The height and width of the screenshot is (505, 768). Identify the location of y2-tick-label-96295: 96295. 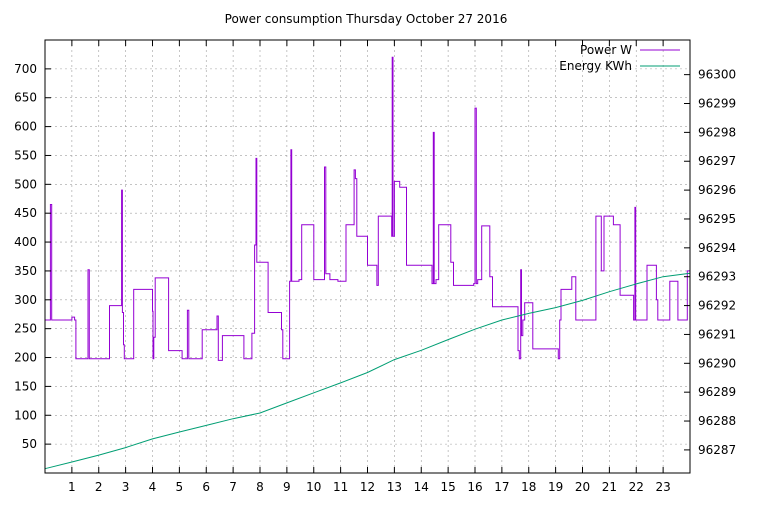
(717, 219).